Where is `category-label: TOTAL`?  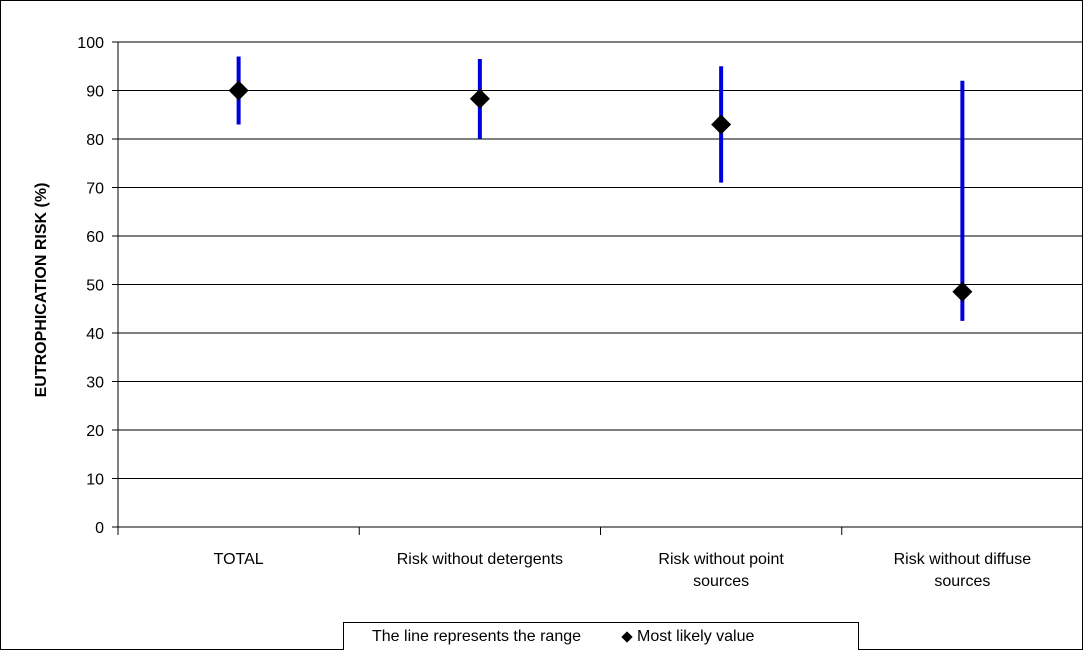
category-label: TOTAL is located at coordinates (239, 559).